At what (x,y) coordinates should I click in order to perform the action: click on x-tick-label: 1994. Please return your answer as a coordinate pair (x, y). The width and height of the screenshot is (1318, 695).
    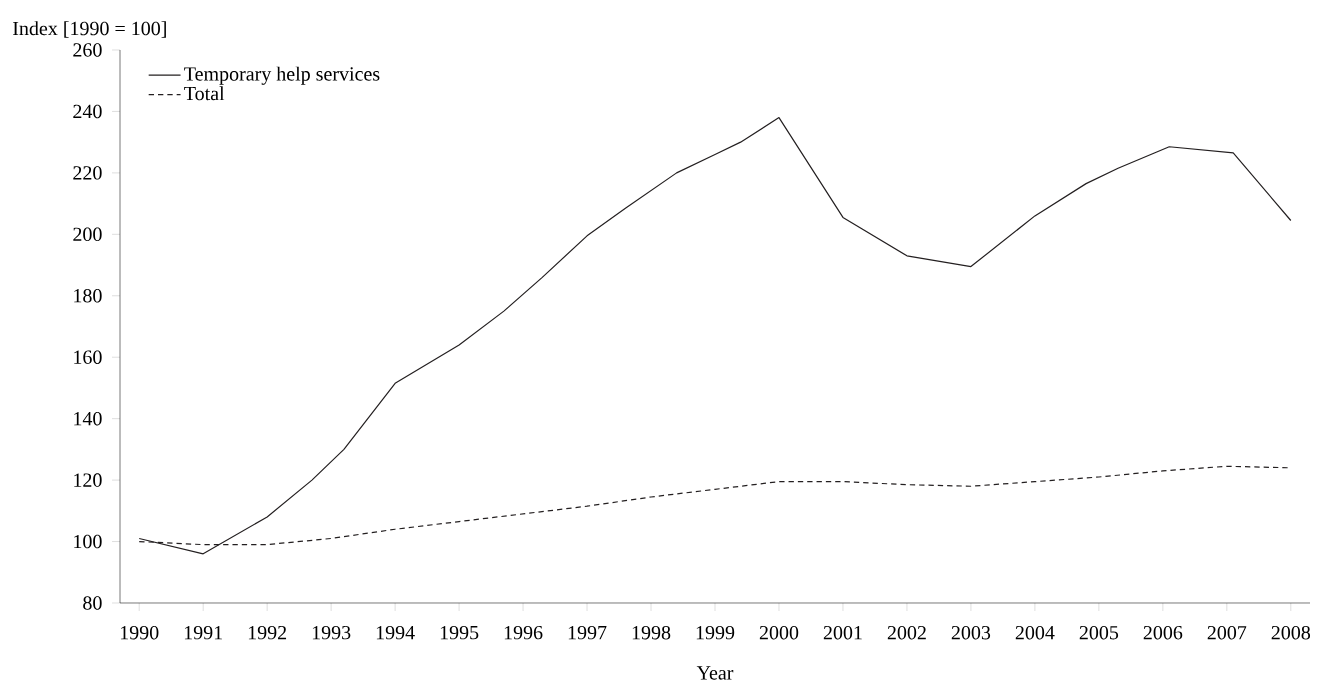
    Looking at the image, I should click on (395, 632).